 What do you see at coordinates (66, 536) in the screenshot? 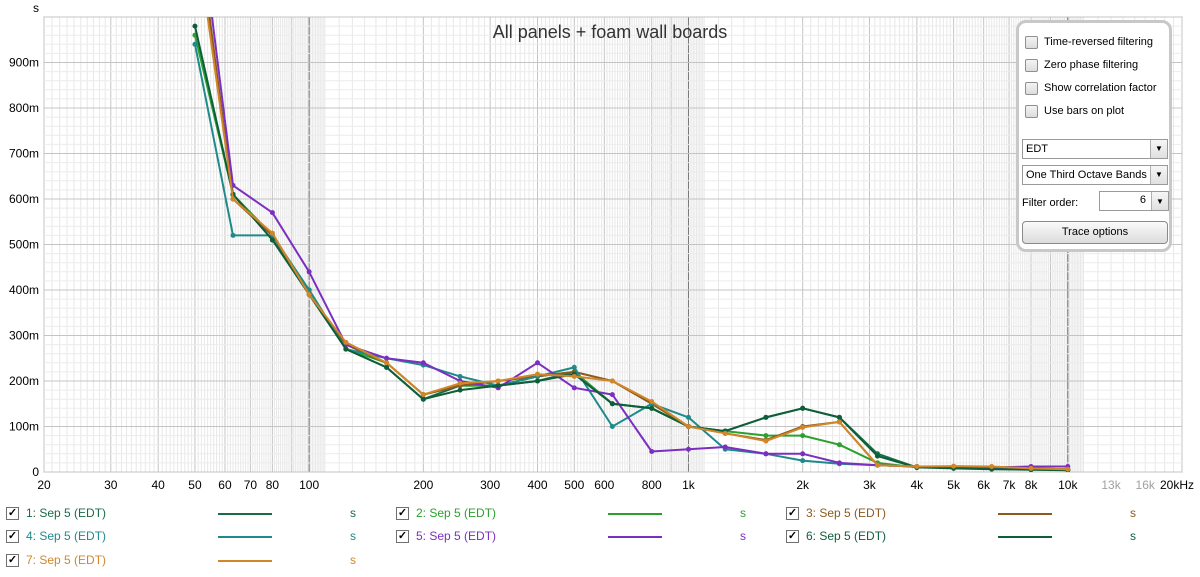
I see `legend-label: 4: Sep 5 (EDT)` at bounding box center [66, 536].